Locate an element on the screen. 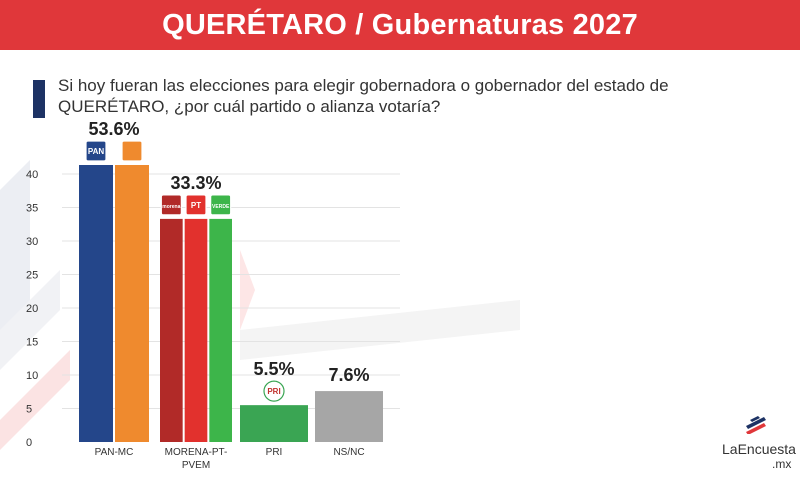  page-title: QUERÉTARO / Gubernaturas 2027 is located at coordinates (400, 24).